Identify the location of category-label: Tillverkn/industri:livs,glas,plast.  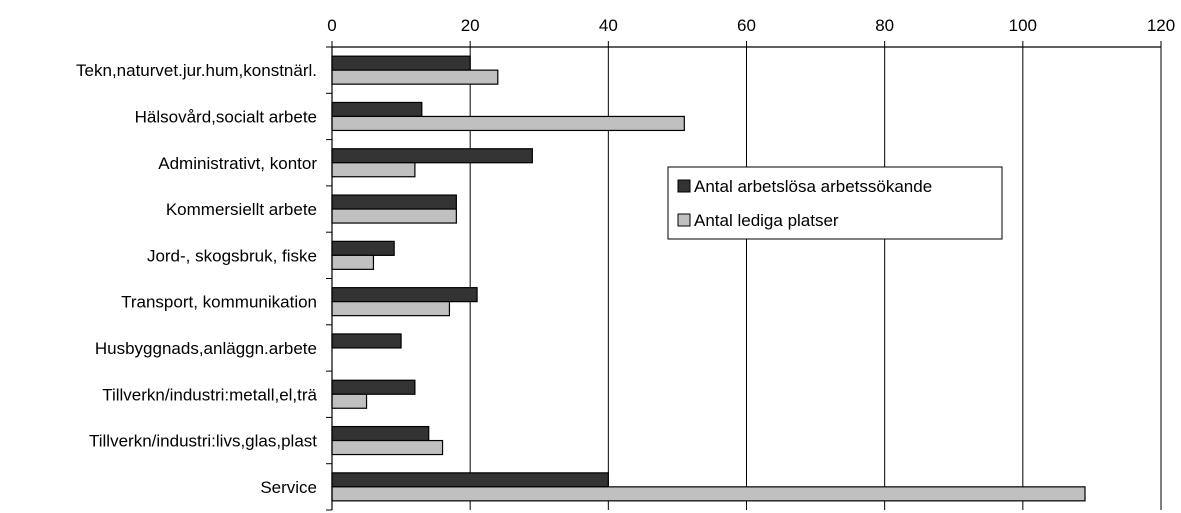
(203, 441).